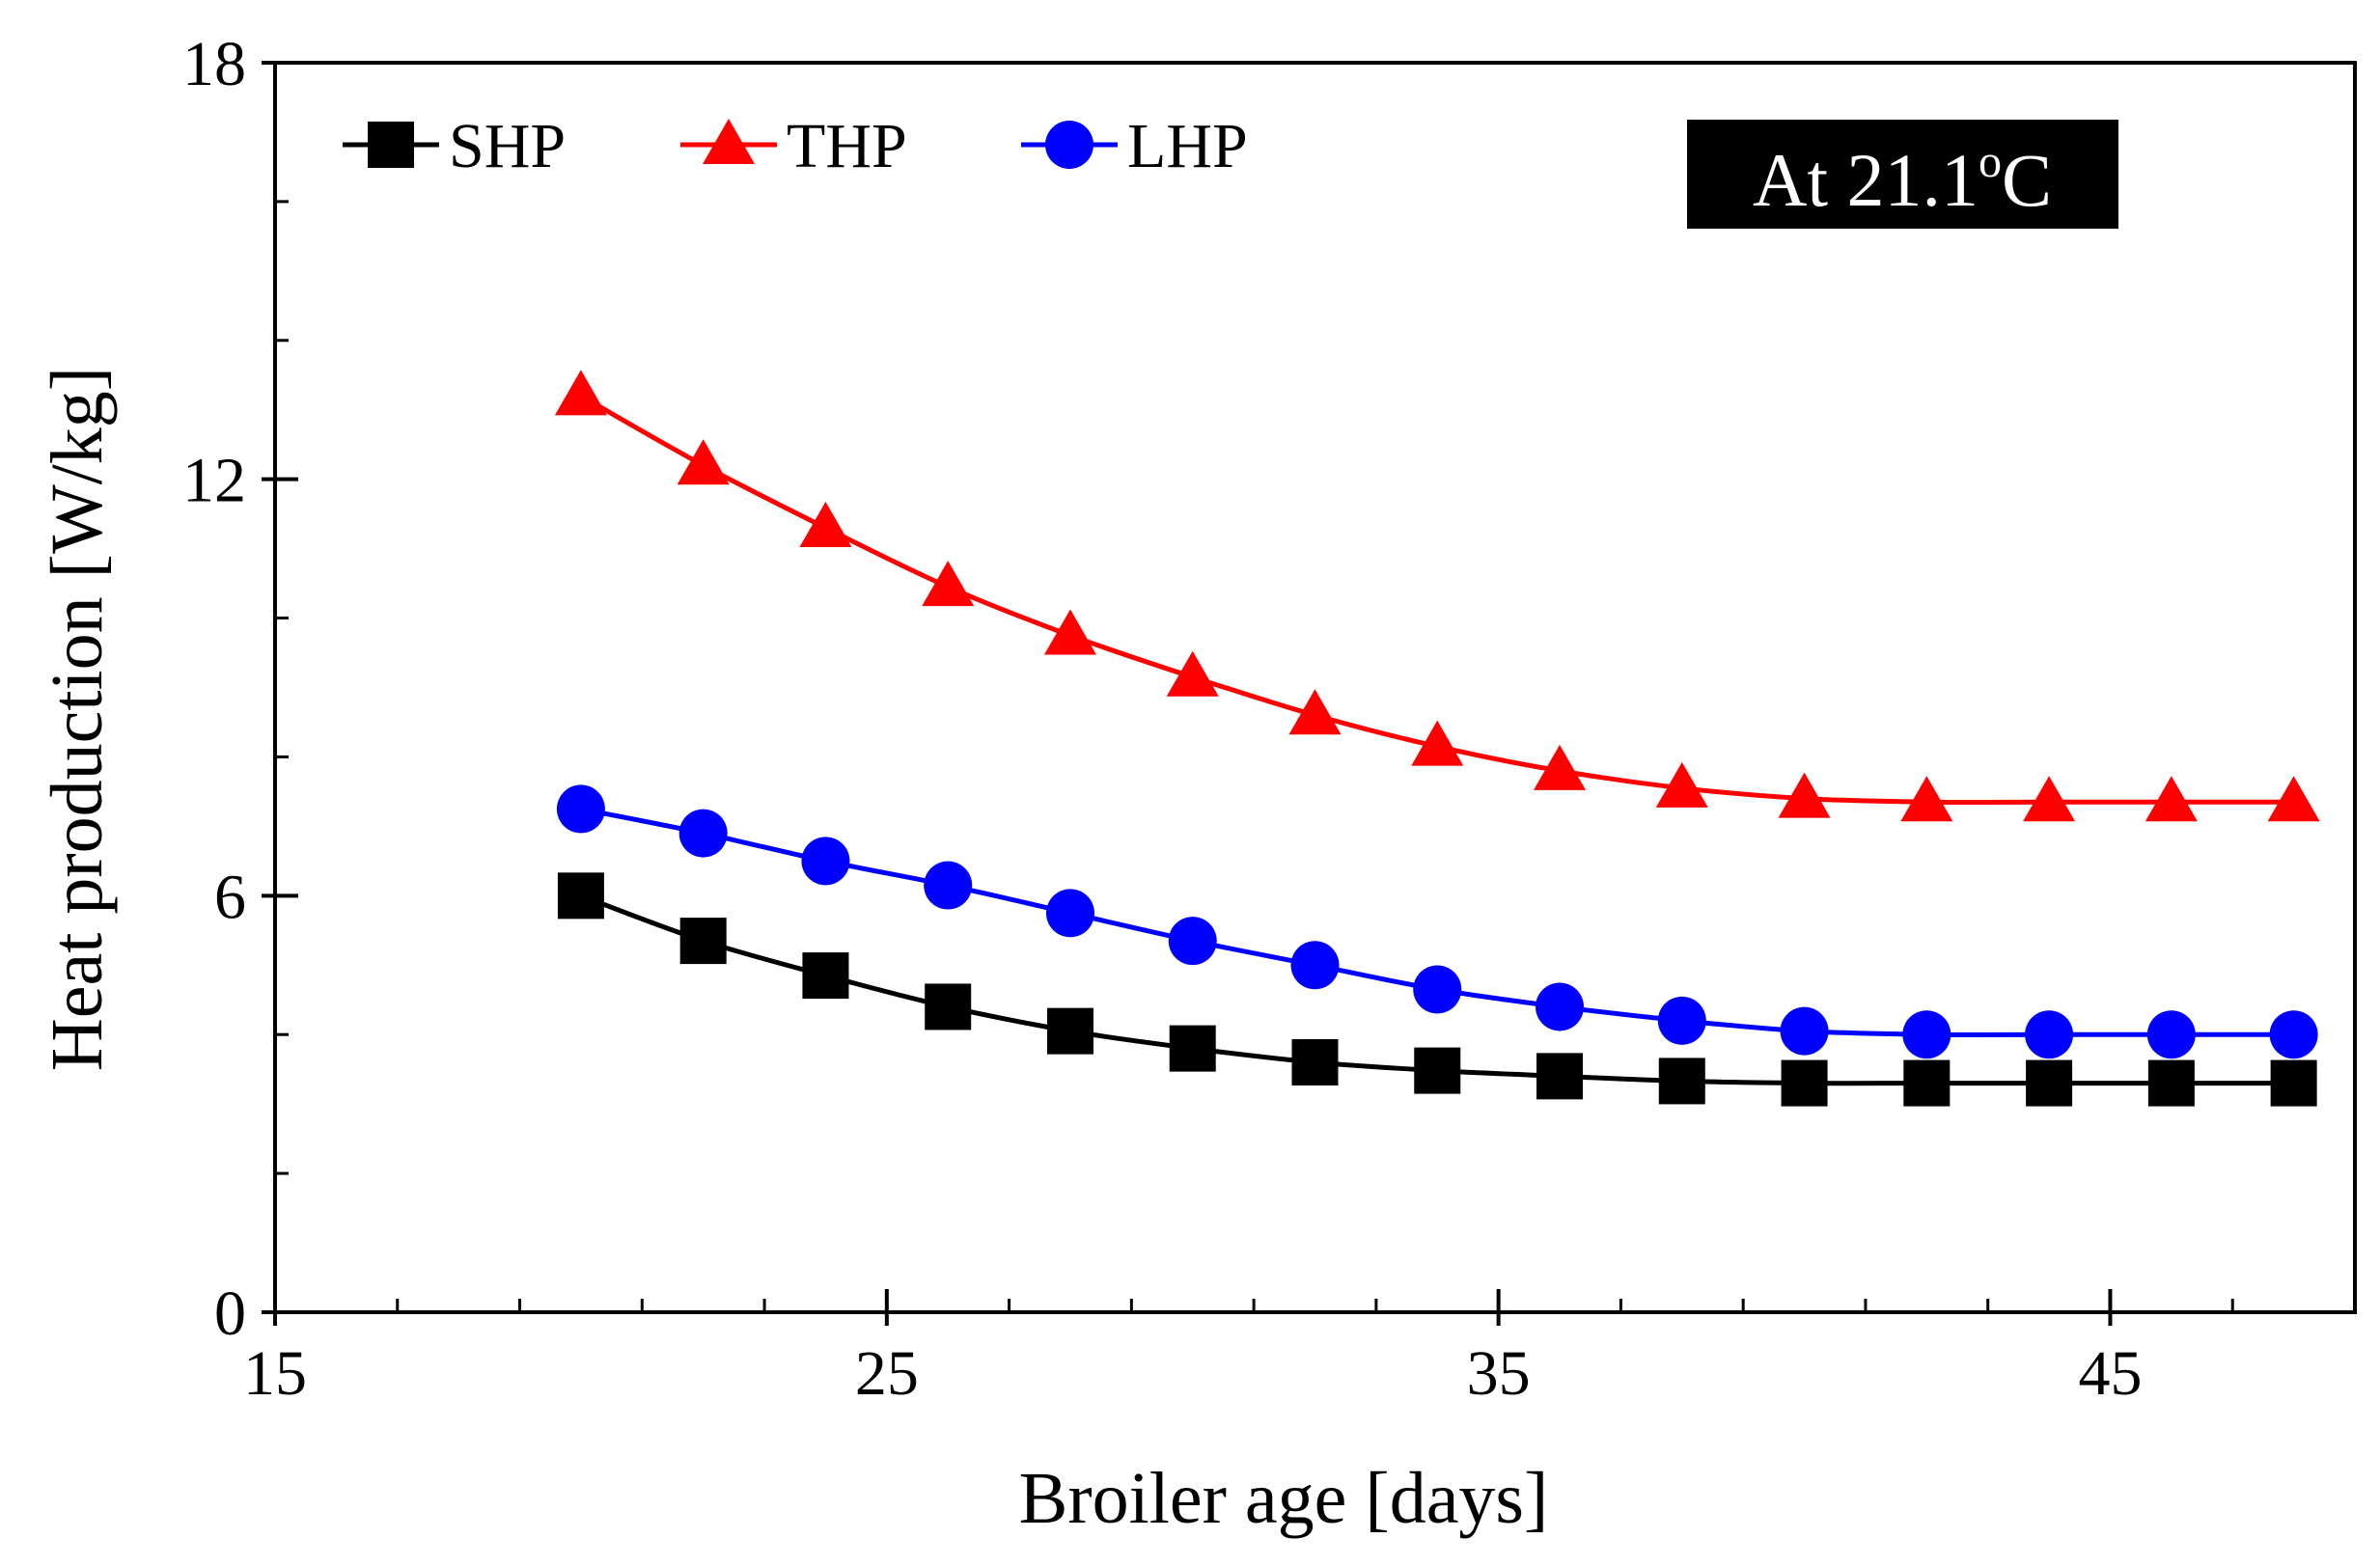 The height and width of the screenshot is (1566, 2380). I want to click on legend-item-thp: THP, so click(793, 146).